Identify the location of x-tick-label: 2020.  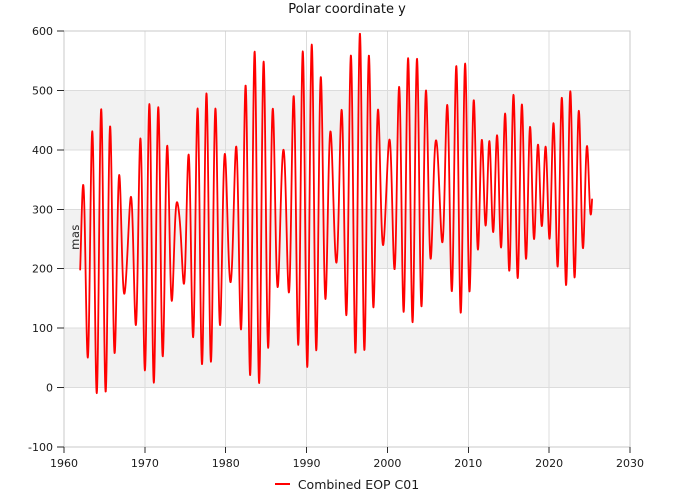
(549, 463).